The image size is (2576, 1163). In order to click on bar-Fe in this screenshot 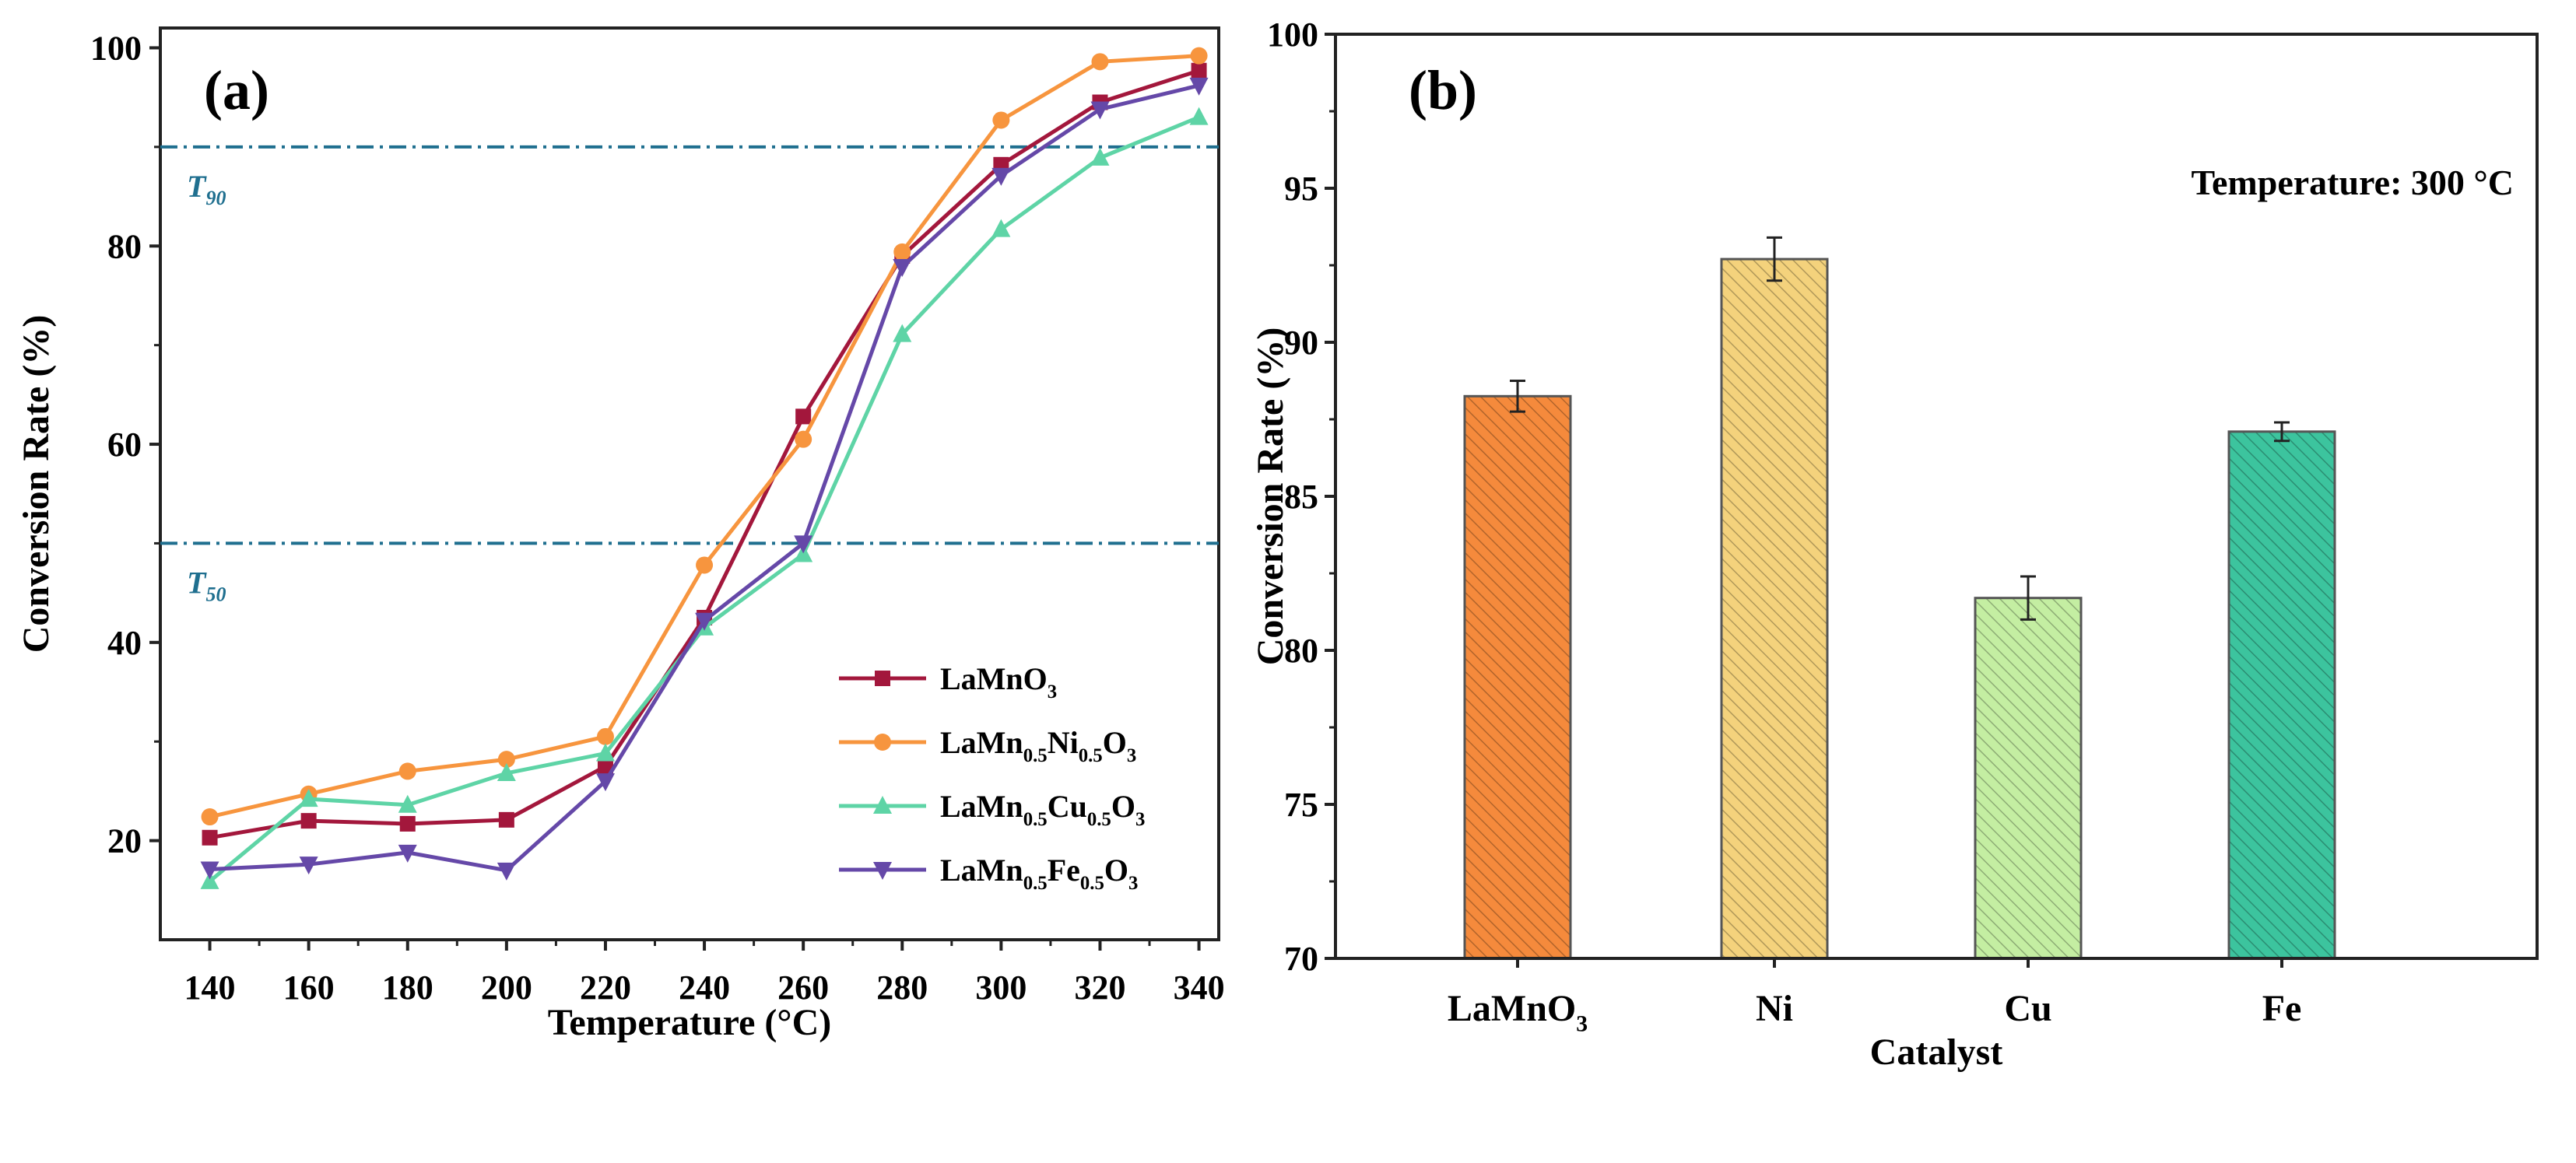, I will do `click(2282, 695)`.